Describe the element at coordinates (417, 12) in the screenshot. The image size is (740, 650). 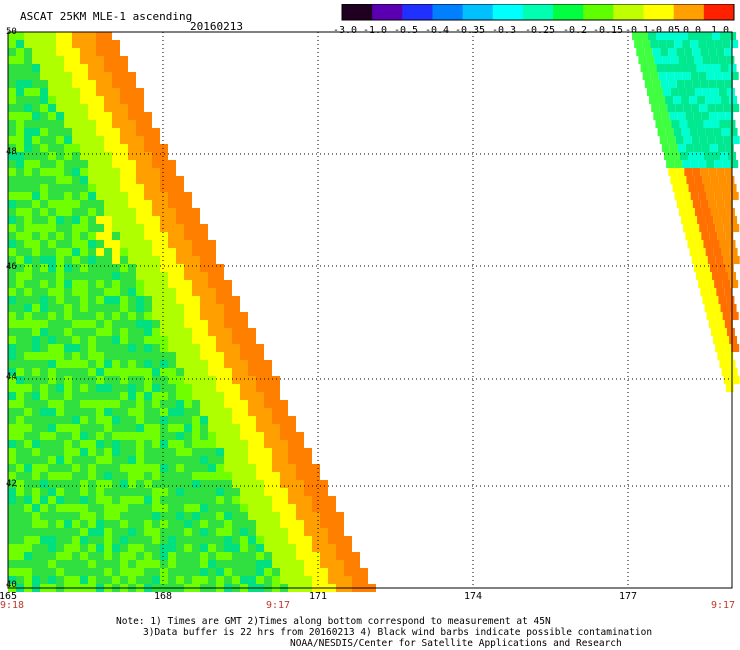
I see `colorbar-segment` at that location.